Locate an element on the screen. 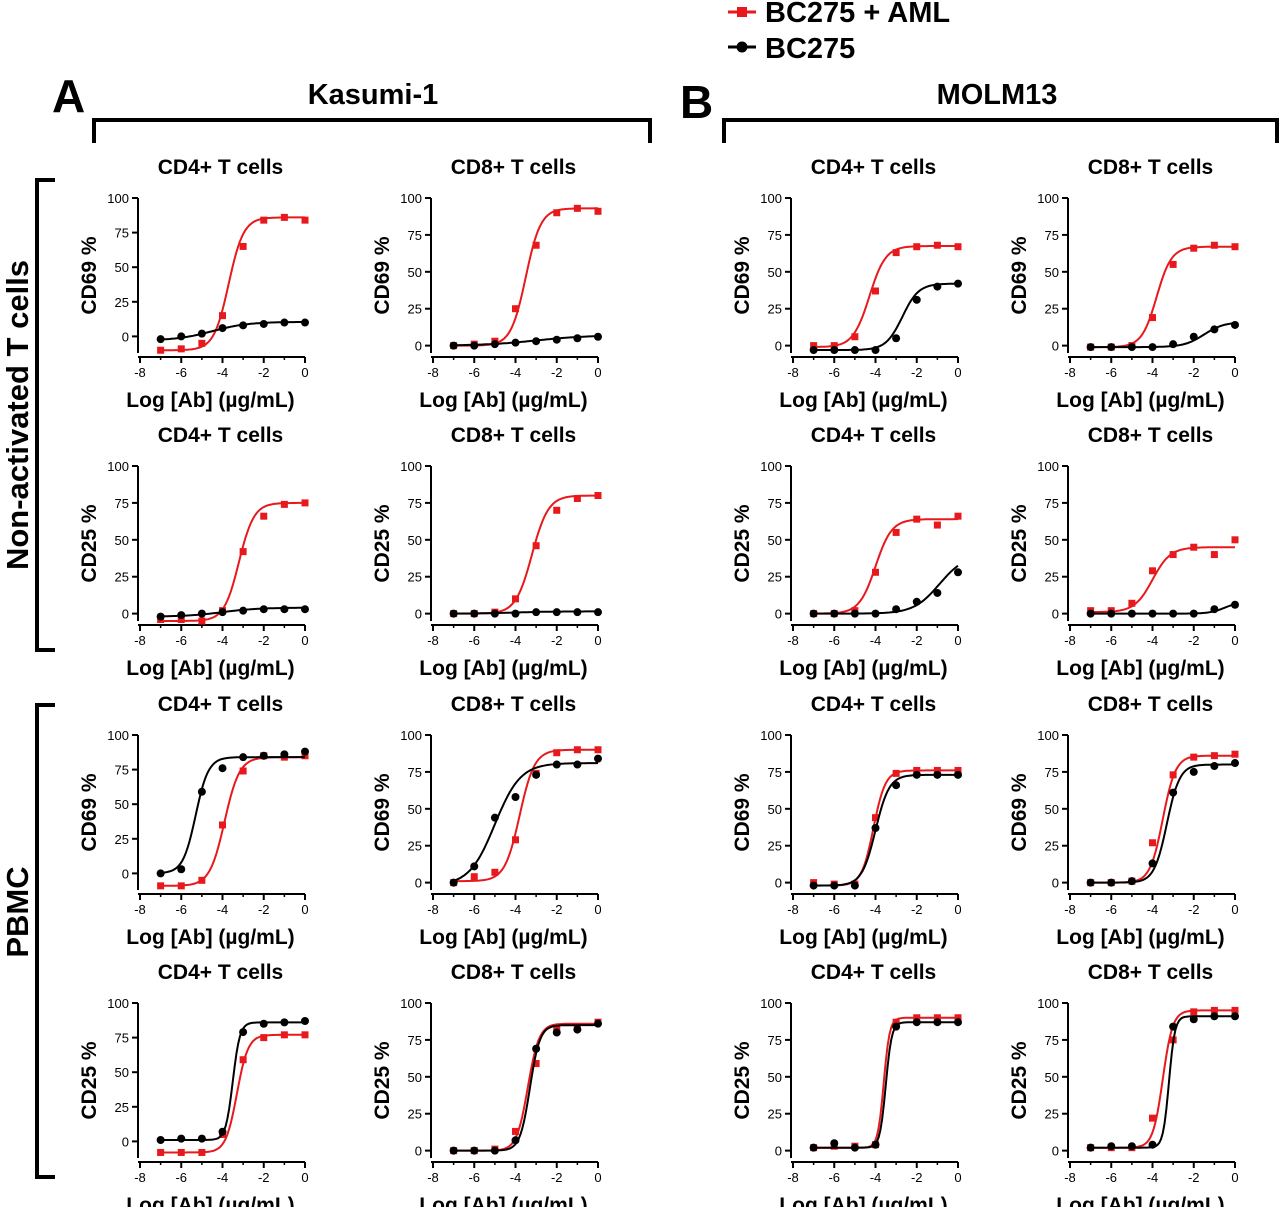 Image resolution: width=1280 pixels, height=1212 pixels. fit-curve-bc275 is located at coordinates (885, 830).